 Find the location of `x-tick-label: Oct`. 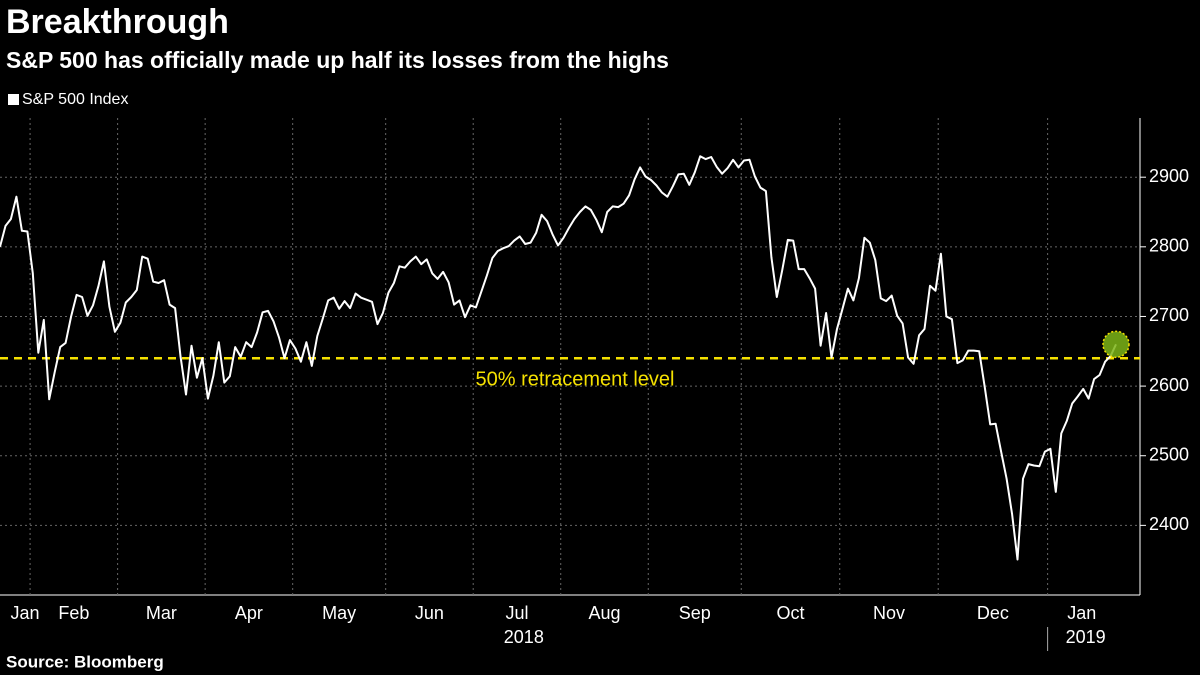

x-tick-label: Oct is located at coordinates (790, 613).